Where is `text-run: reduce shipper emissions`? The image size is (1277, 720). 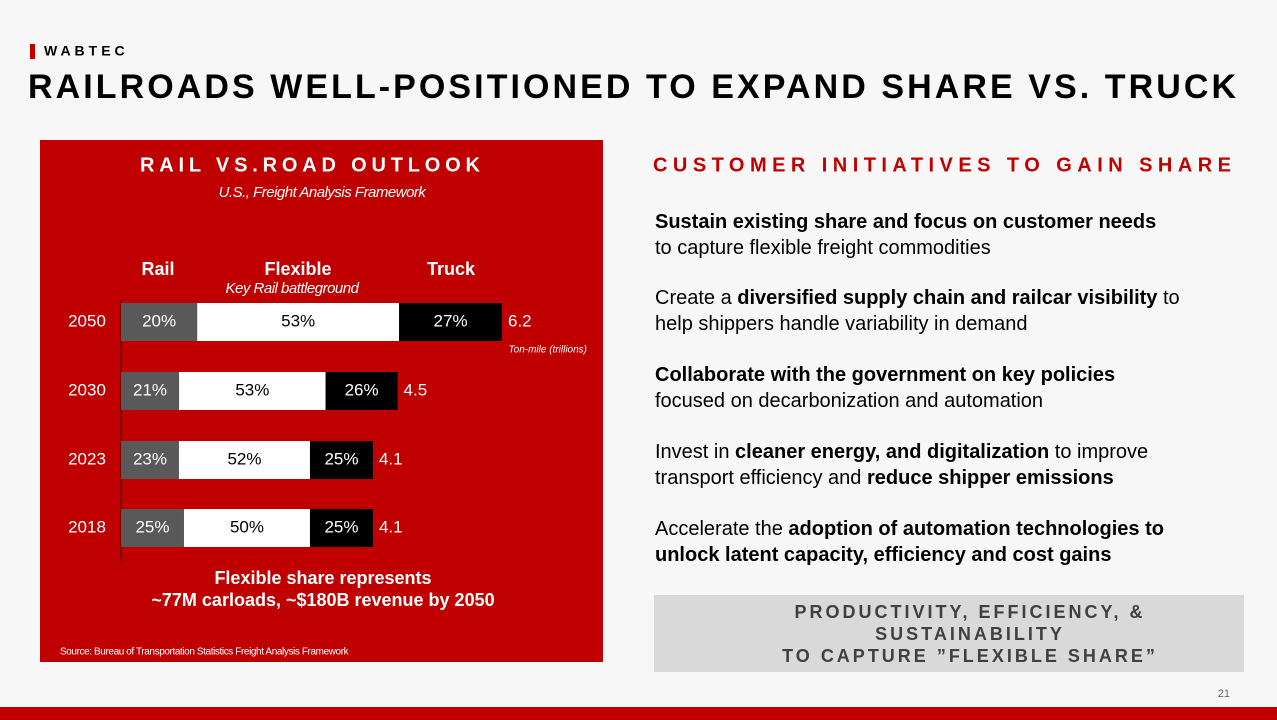
text-run: reduce shipper emissions is located at coordinates (990, 478).